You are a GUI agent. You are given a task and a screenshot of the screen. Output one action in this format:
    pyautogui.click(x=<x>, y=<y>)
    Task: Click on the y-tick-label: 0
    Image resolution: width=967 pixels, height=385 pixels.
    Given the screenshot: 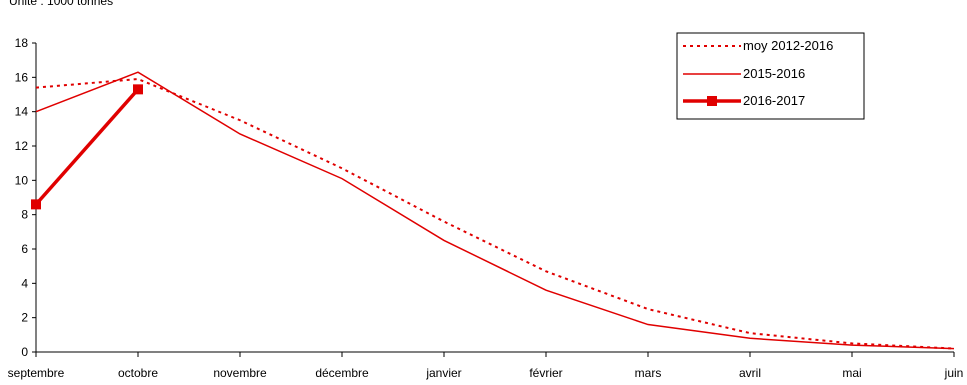 What is the action you would take?
    pyautogui.click(x=24, y=352)
    